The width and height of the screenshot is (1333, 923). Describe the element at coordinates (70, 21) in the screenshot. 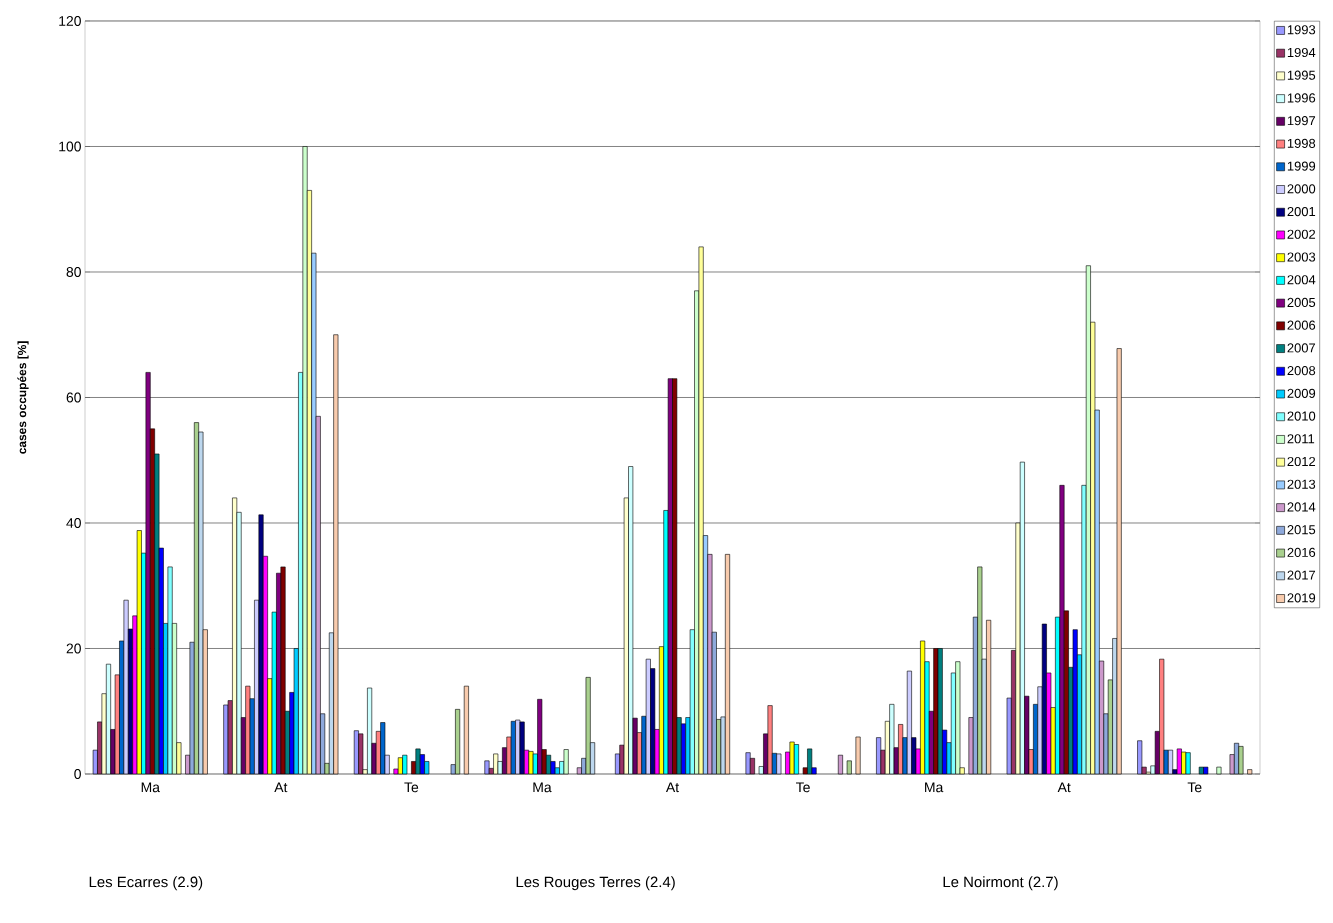

I see `y-tick-label: 120` at that location.